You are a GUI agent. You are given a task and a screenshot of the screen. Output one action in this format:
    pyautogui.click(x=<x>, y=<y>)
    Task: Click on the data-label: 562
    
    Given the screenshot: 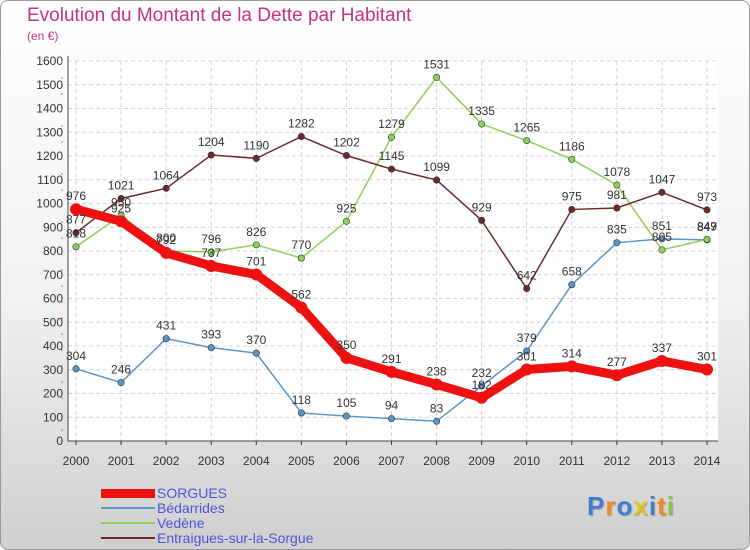 What is the action you would take?
    pyautogui.click(x=301, y=295)
    